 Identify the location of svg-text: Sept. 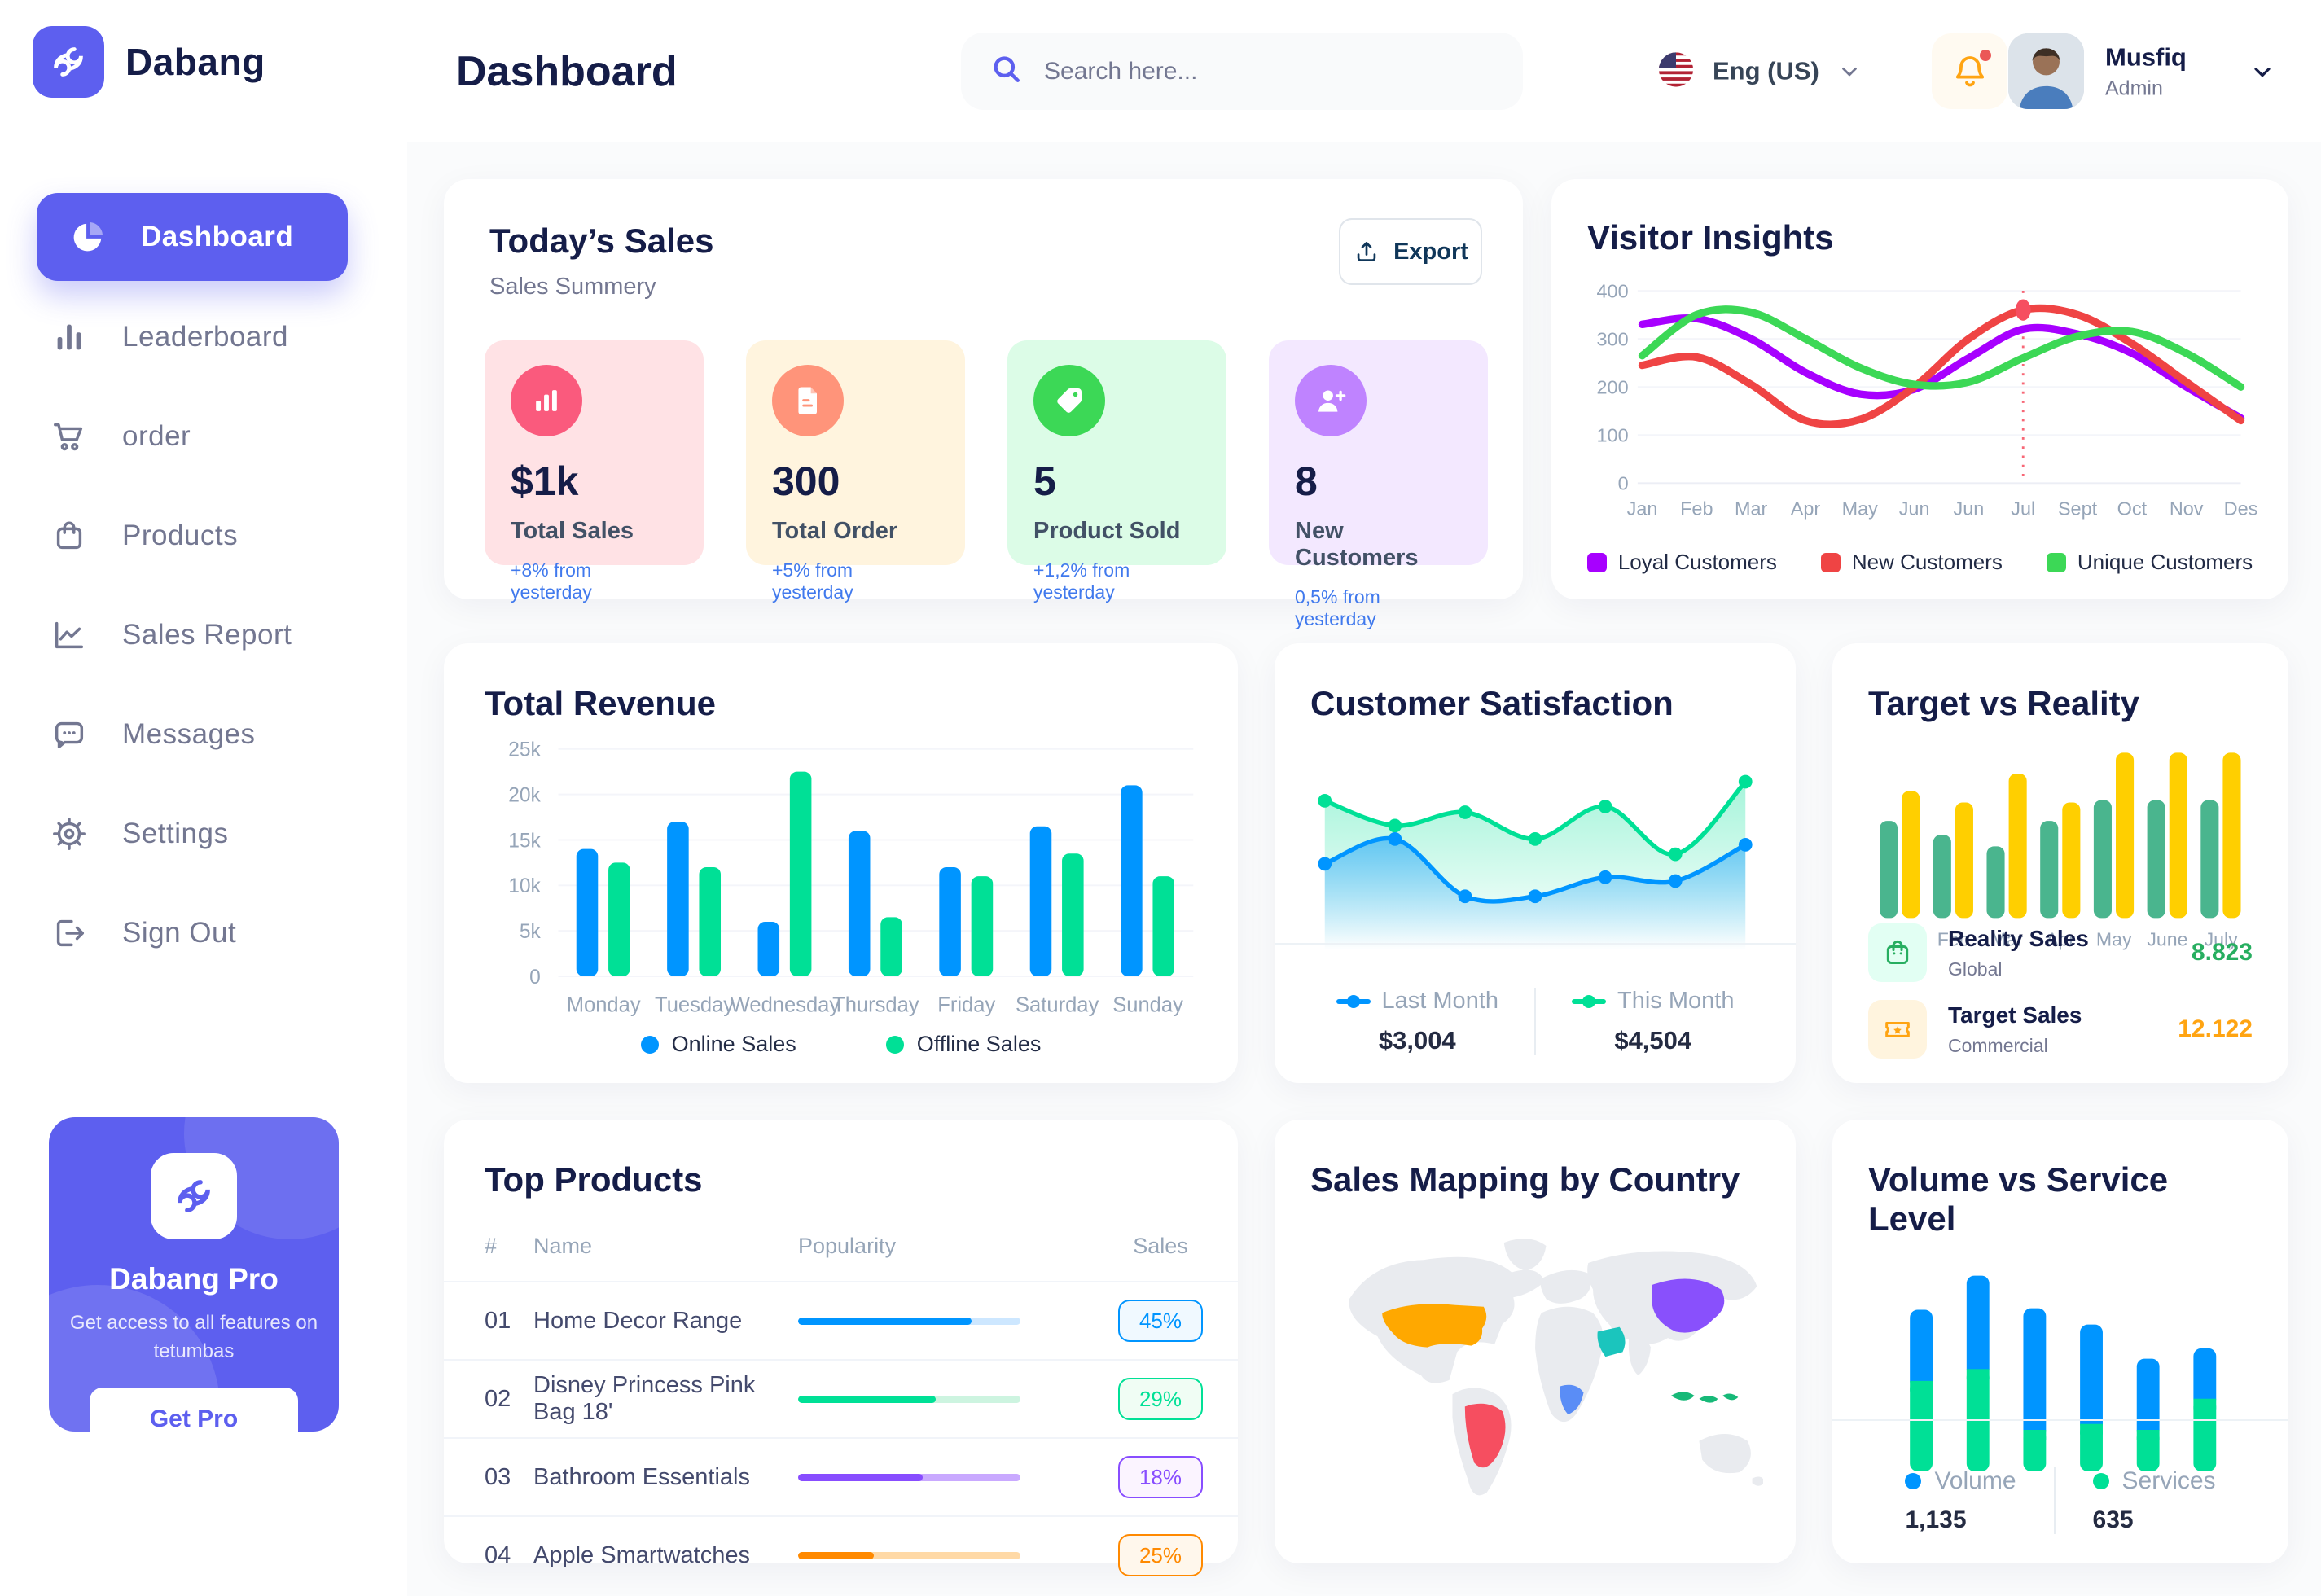
(2078, 509).